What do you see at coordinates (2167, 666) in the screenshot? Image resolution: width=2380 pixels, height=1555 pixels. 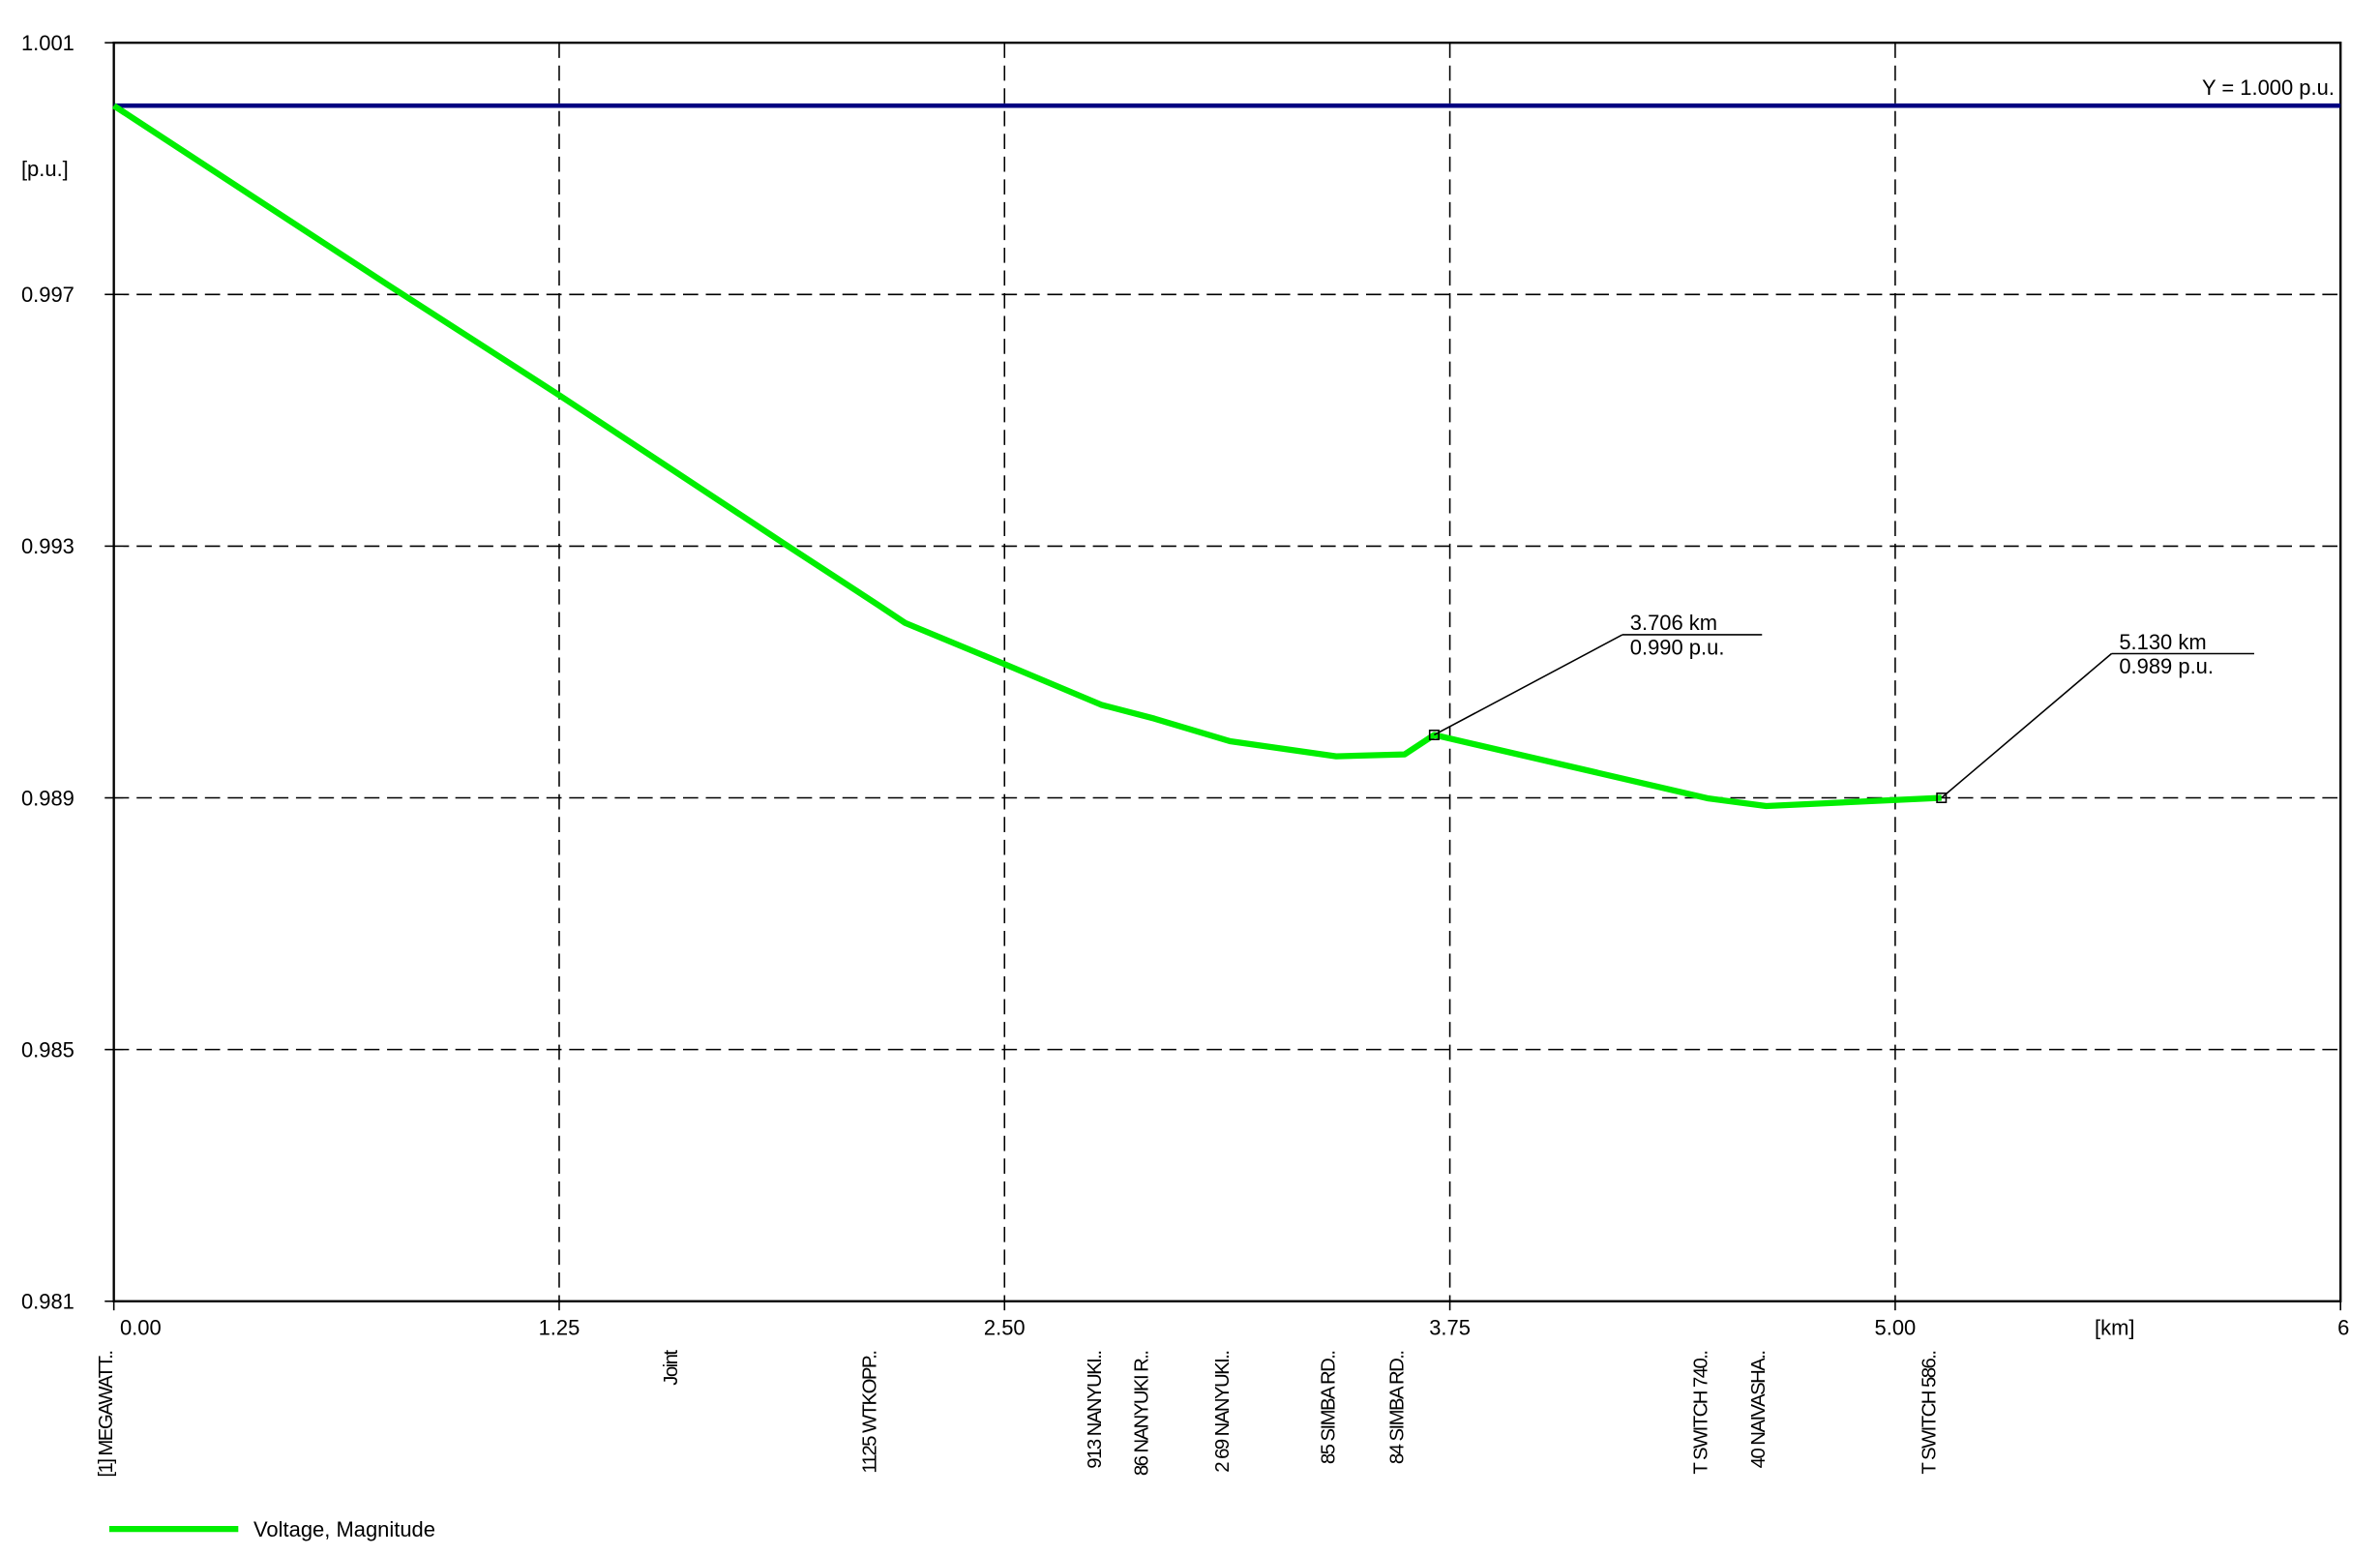 I see `annotation-y: 0.989 p.u.` at bounding box center [2167, 666].